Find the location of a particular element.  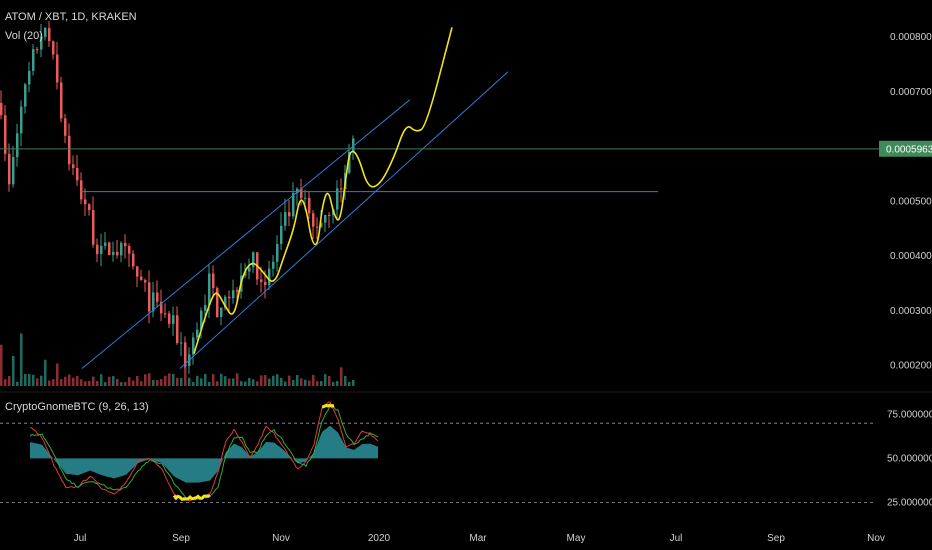

volume-bars is located at coordinates (177, 359).